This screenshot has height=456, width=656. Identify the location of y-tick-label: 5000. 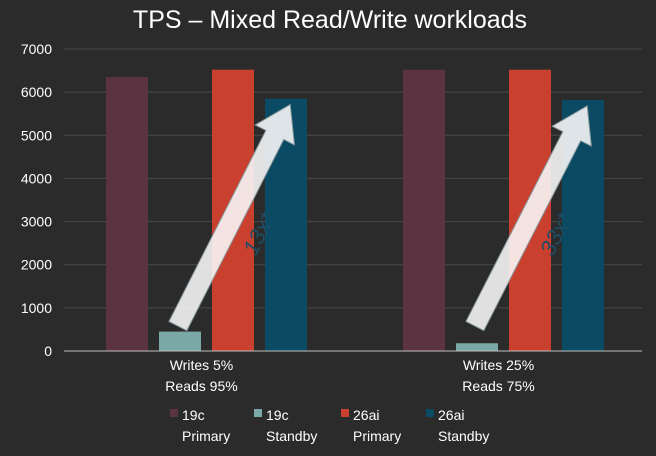
(36, 135).